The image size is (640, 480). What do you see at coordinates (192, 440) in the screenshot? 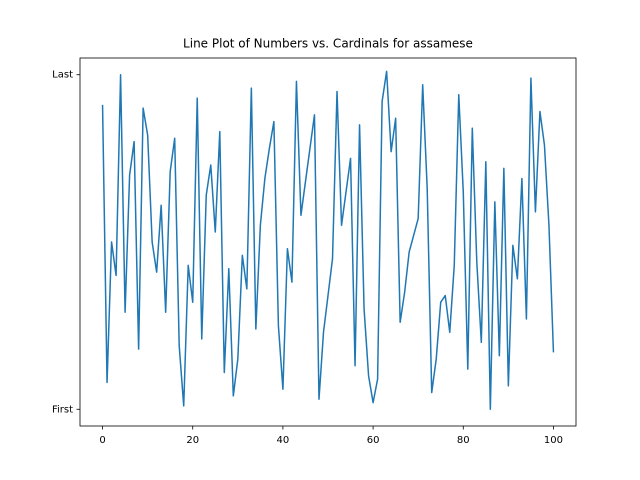
I see `x-tick-label: 20` at bounding box center [192, 440].